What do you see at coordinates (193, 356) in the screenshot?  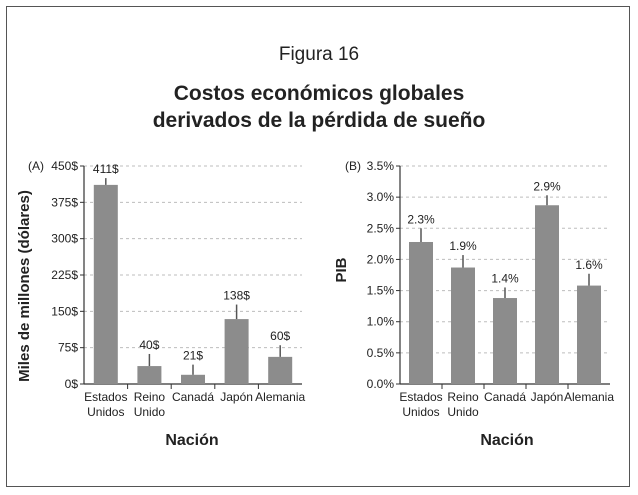 I see `value-label-a: 21$` at bounding box center [193, 356].